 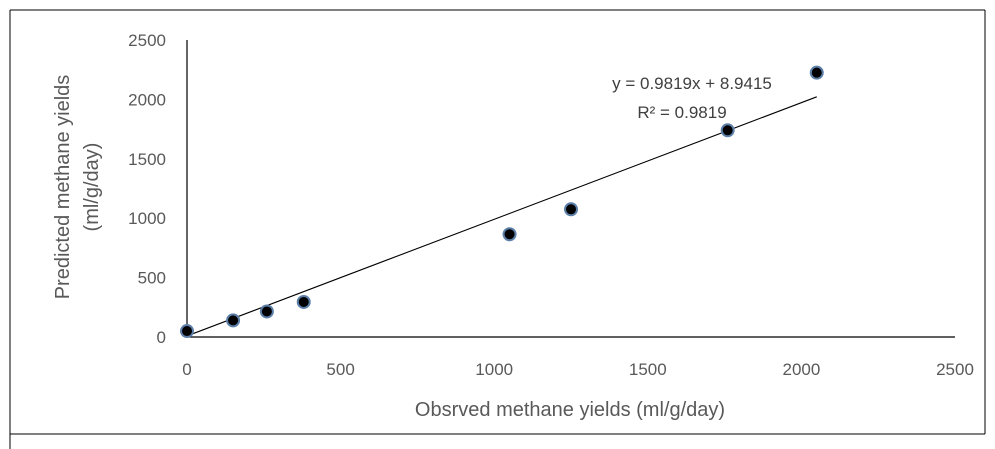 I want to click on y-tick-label: 1000, so click(x=147, y=218).